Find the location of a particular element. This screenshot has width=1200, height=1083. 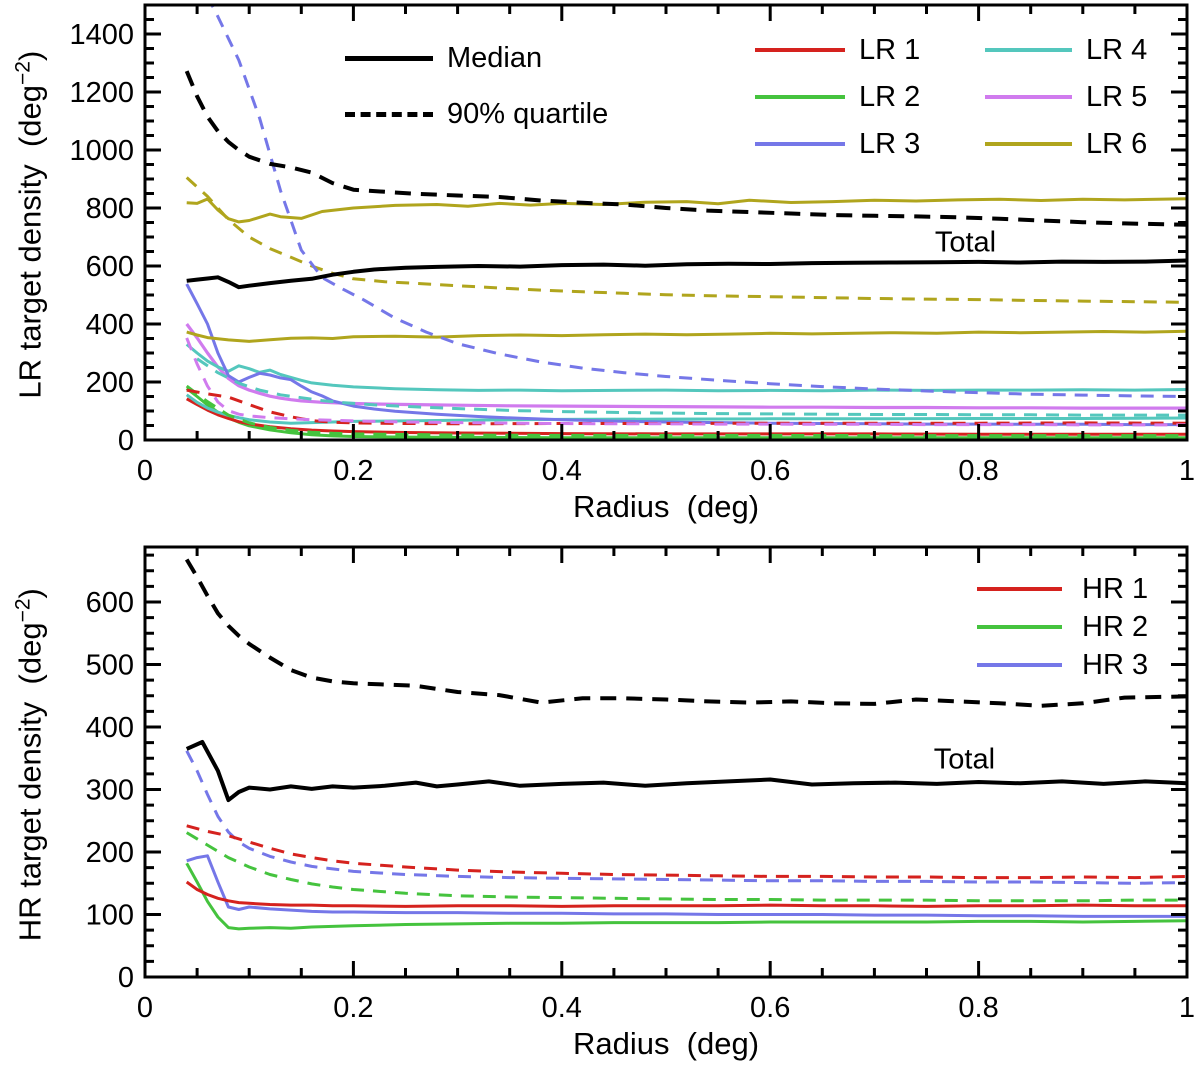

legend-style-90pct-quartile: 90% quartile is located at coordinates (476, 114).